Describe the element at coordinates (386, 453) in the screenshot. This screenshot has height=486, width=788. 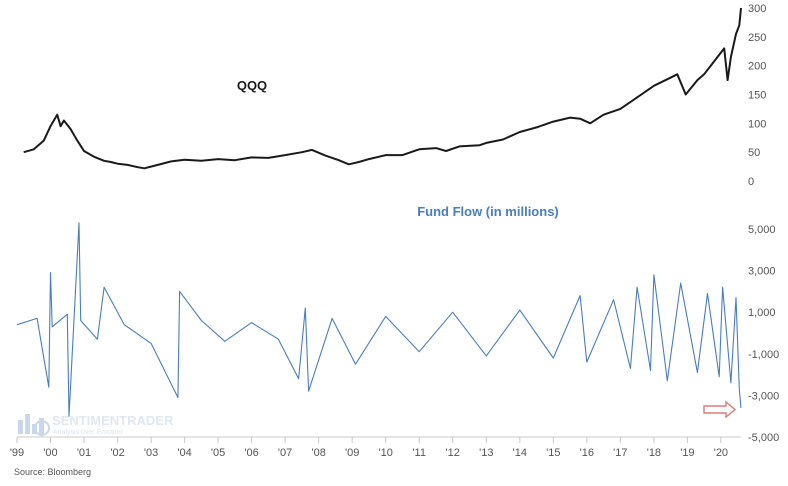
I see `x-tick-label: '10` at that location.